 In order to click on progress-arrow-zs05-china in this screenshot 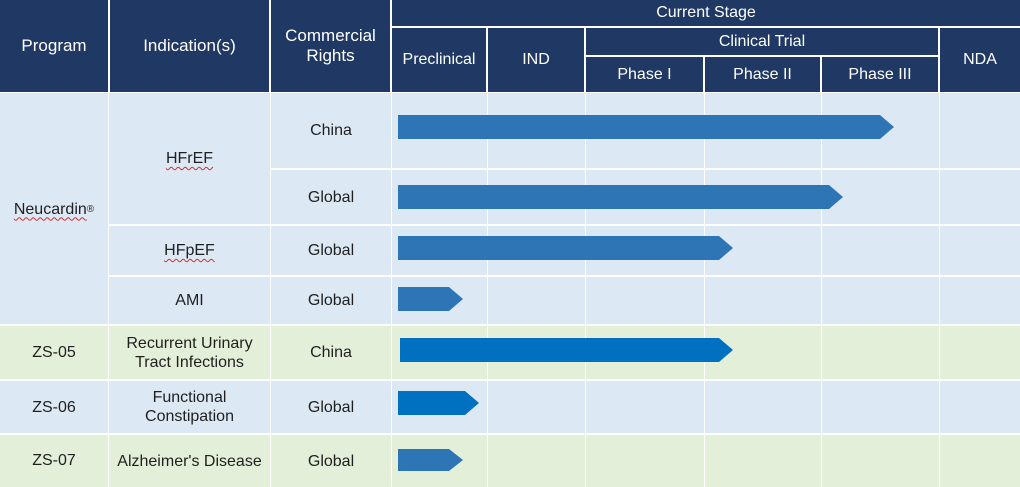, I will do `click(566, 350)`.